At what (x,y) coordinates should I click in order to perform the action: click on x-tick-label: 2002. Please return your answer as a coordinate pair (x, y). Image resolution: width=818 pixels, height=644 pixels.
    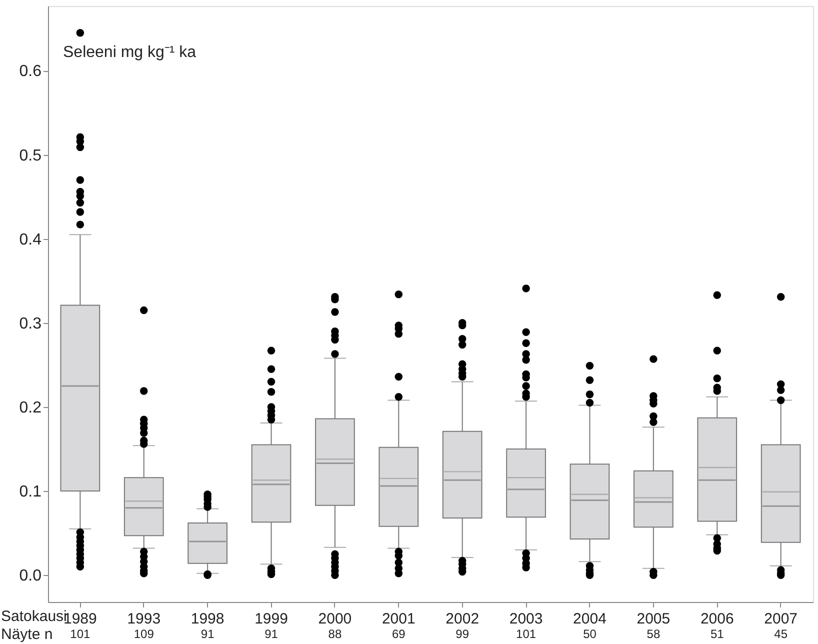
    Looking at the image, I should click on (463, 619).